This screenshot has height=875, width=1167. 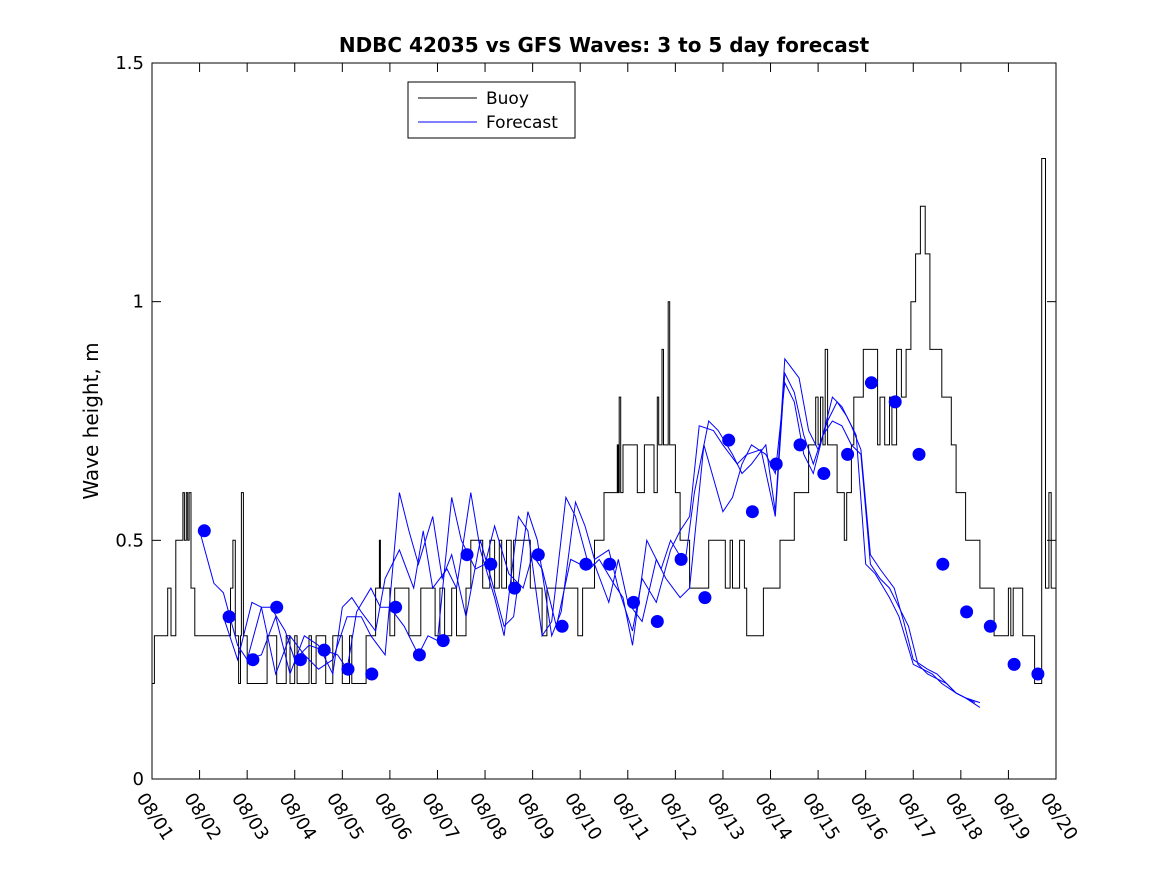 What do you see at coordinates (138, 779) in the screenshot?
I see `y-tick-label: 0` at bounding box center [138, 779].